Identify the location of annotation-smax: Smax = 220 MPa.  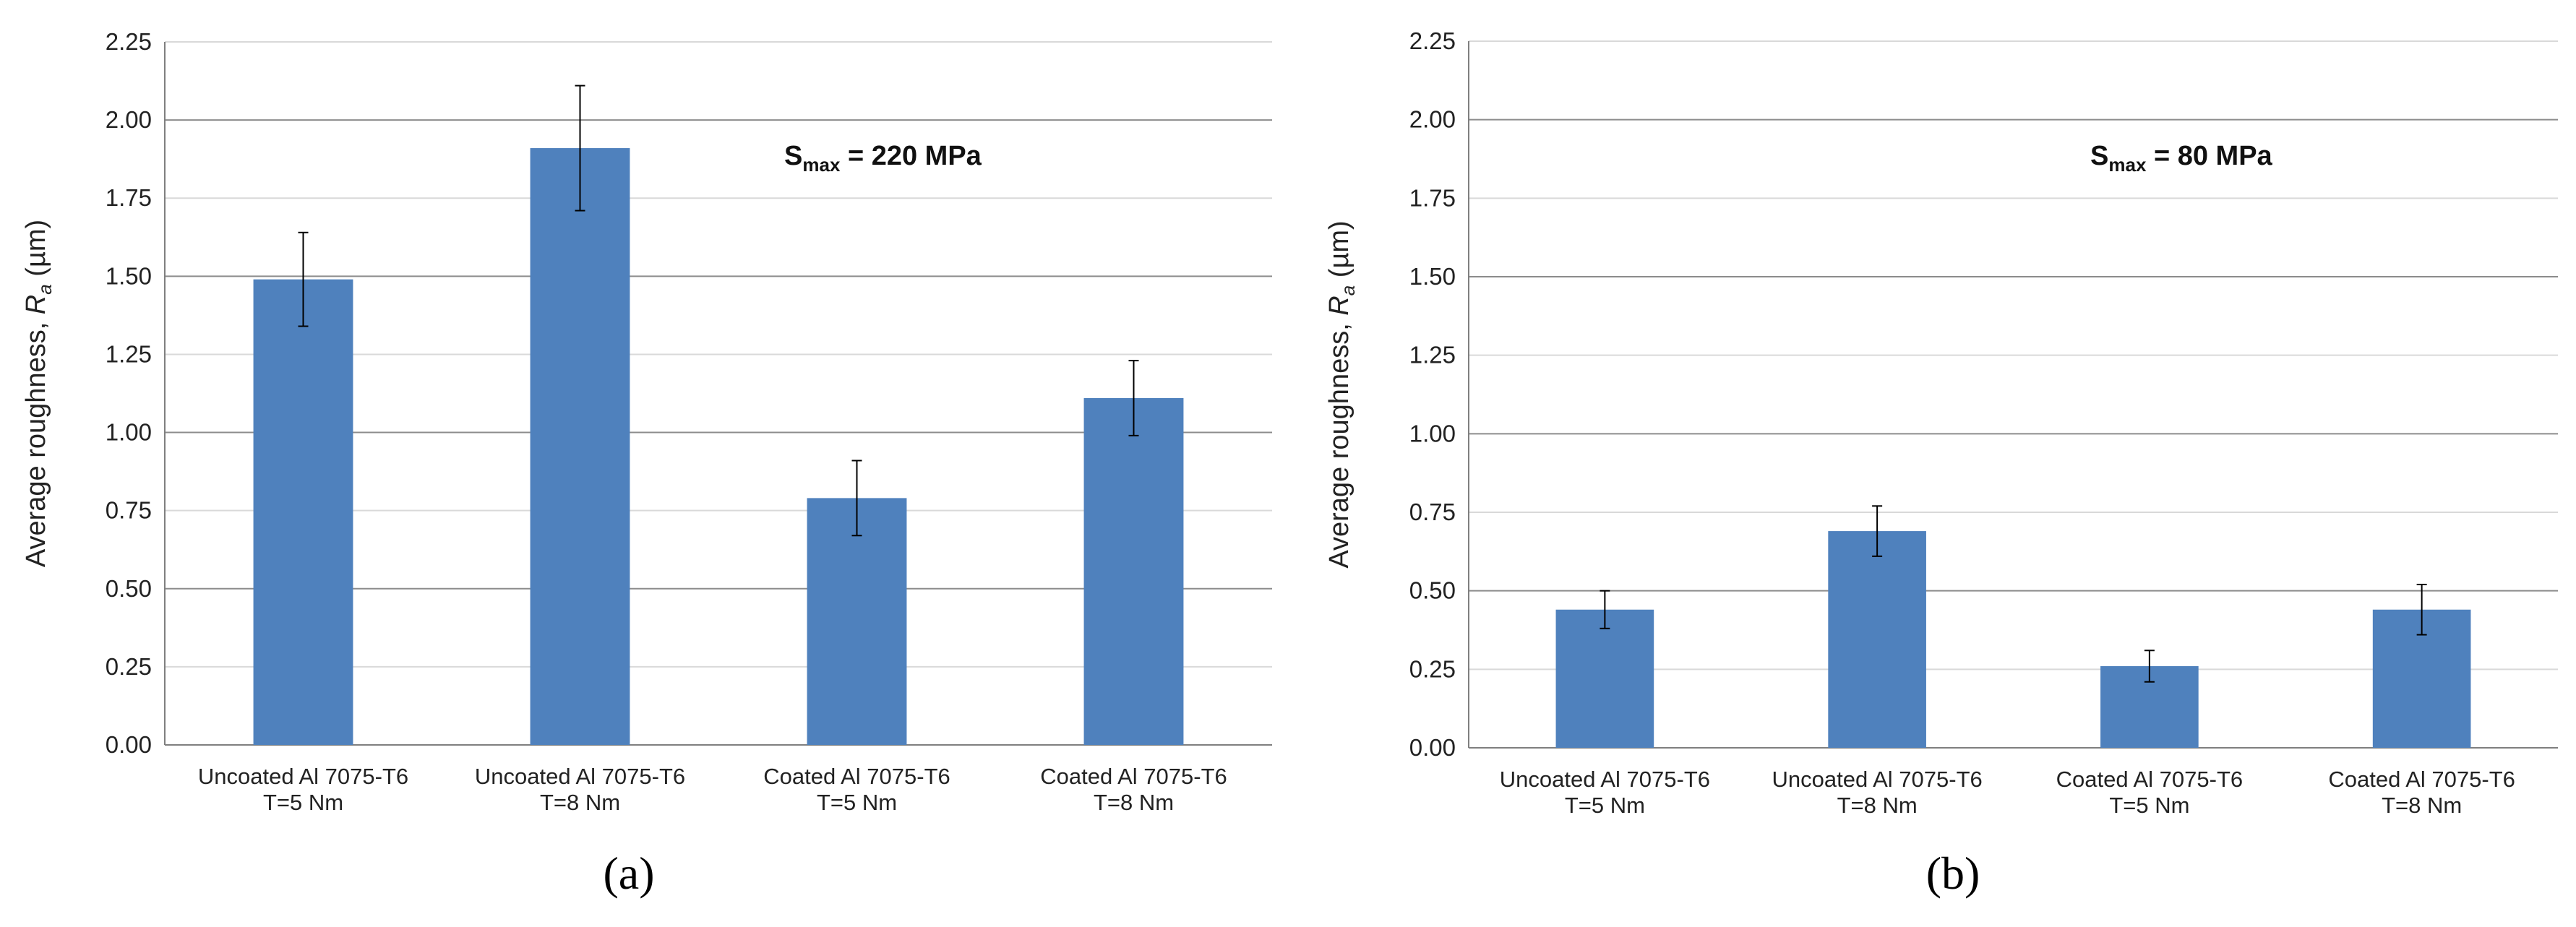
(883, 158).